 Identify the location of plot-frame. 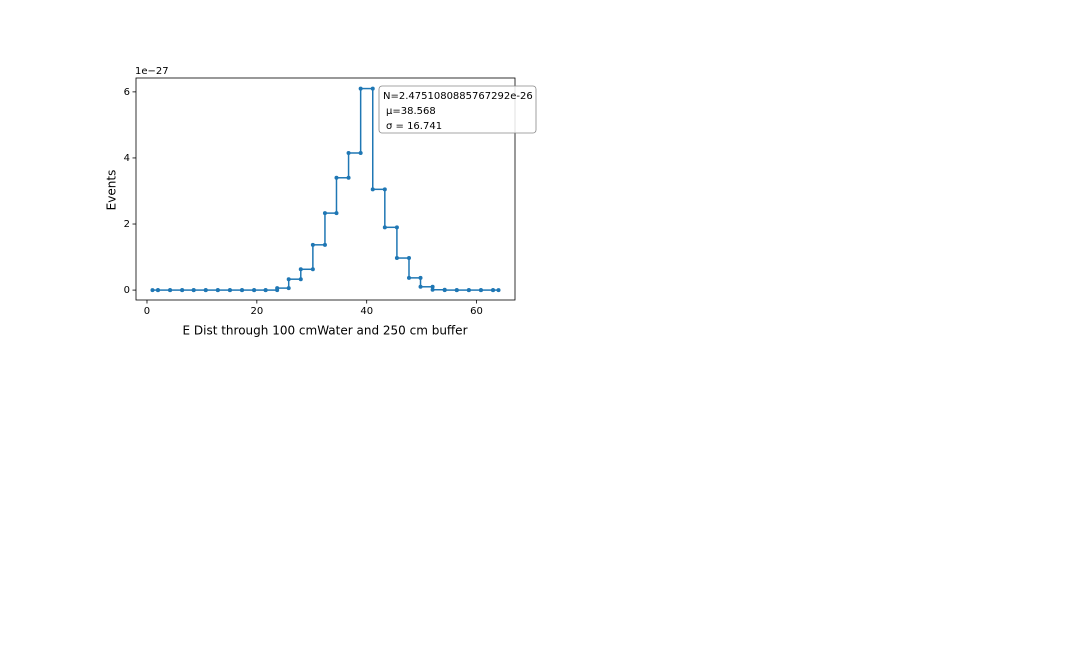
(325, 189).